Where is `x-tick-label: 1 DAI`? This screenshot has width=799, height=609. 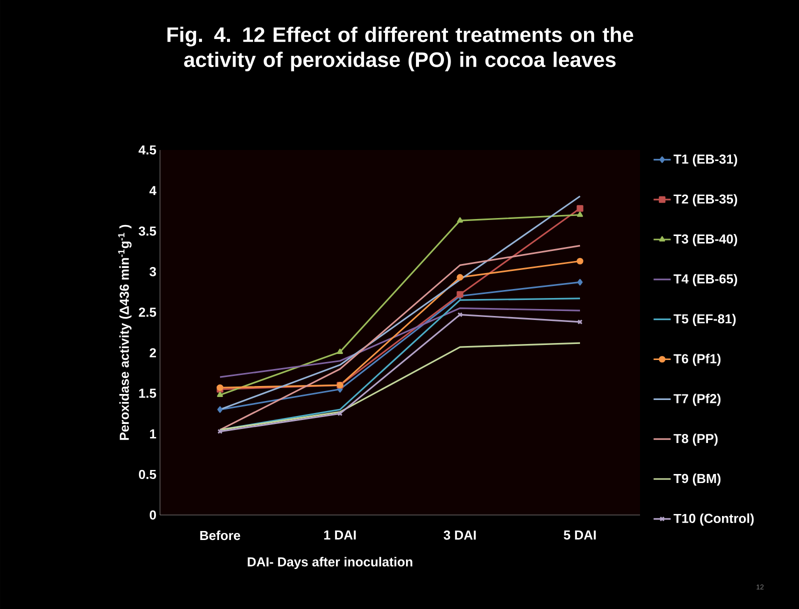 x-tick-label: 1 DAI is located at coordinates (340, 535).